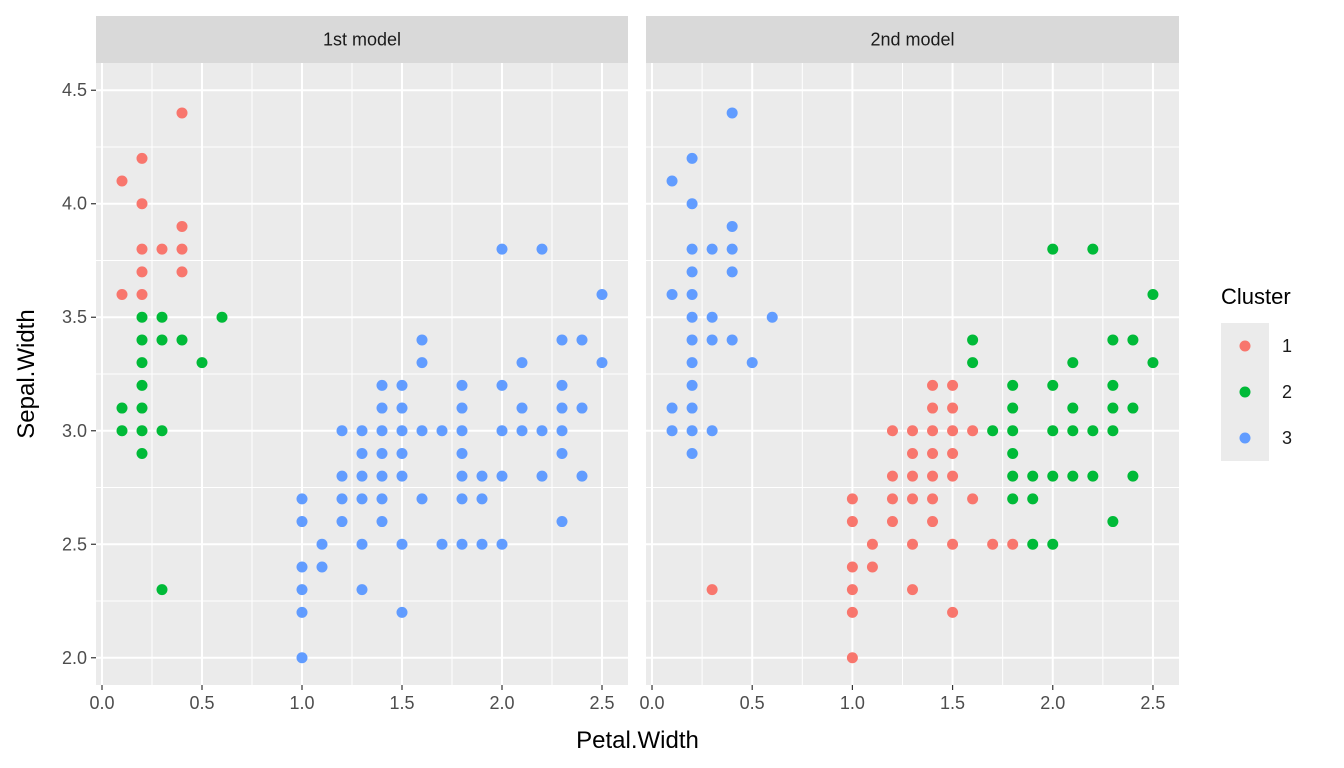 This screenshot has height=768, width=1344. What do you see at coordinates (1287, 438) in the screenshot?
I see `legend-label: 3` at bounding box center [1287, 438].